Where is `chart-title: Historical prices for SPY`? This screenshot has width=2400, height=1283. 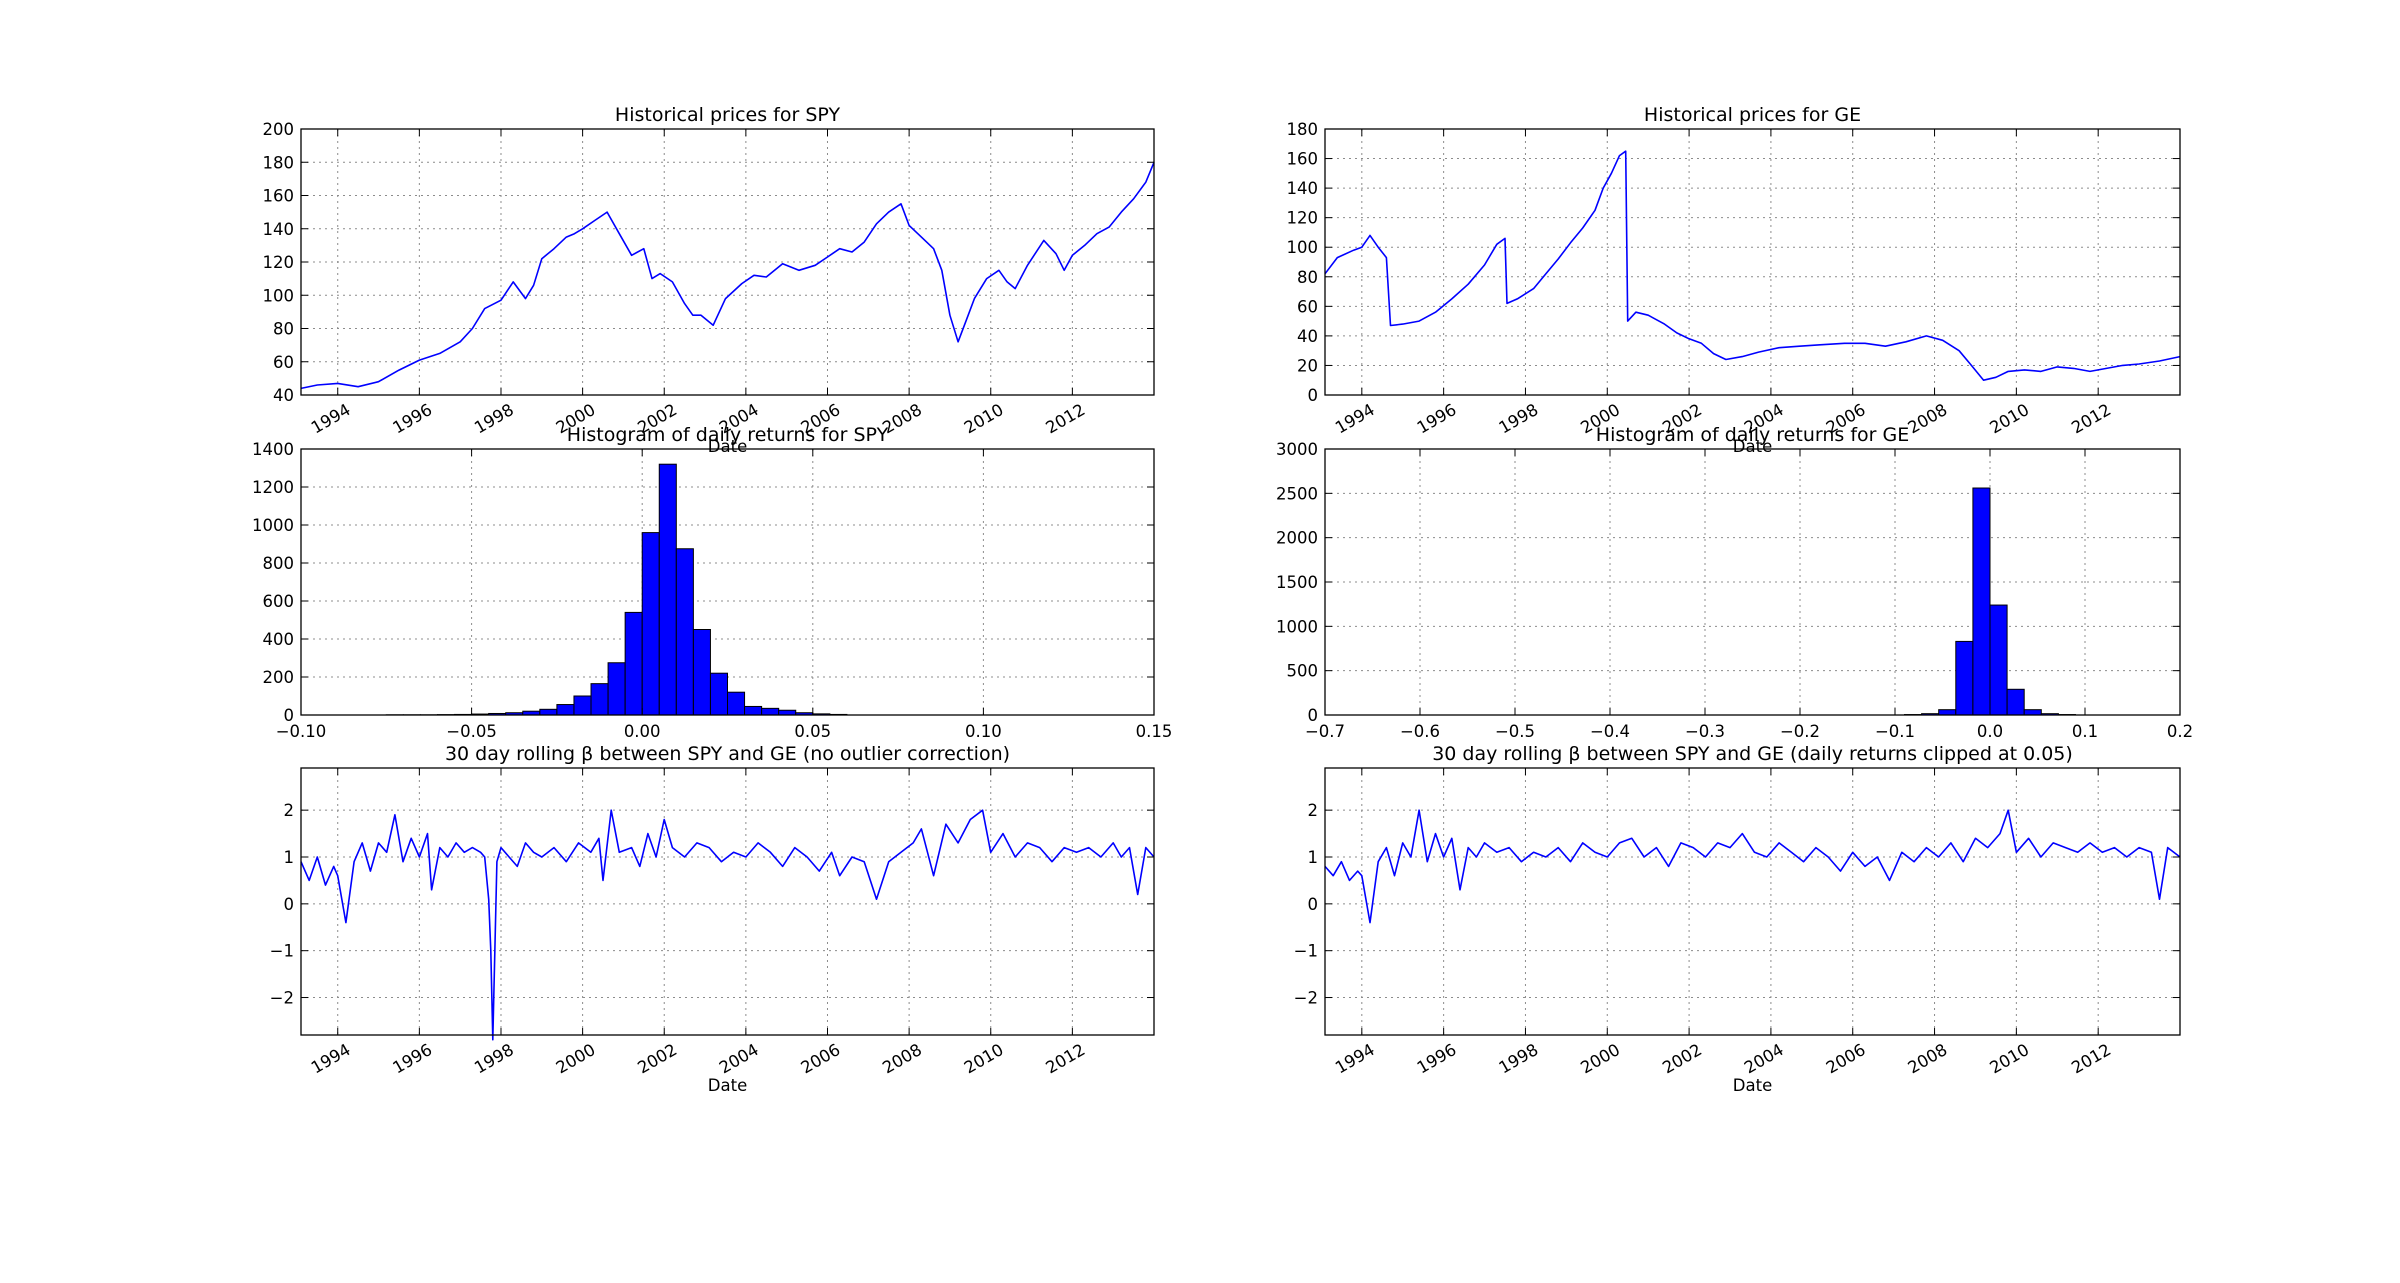
chart-title: Historical prices for SPY is located at coordinates (728, 115).